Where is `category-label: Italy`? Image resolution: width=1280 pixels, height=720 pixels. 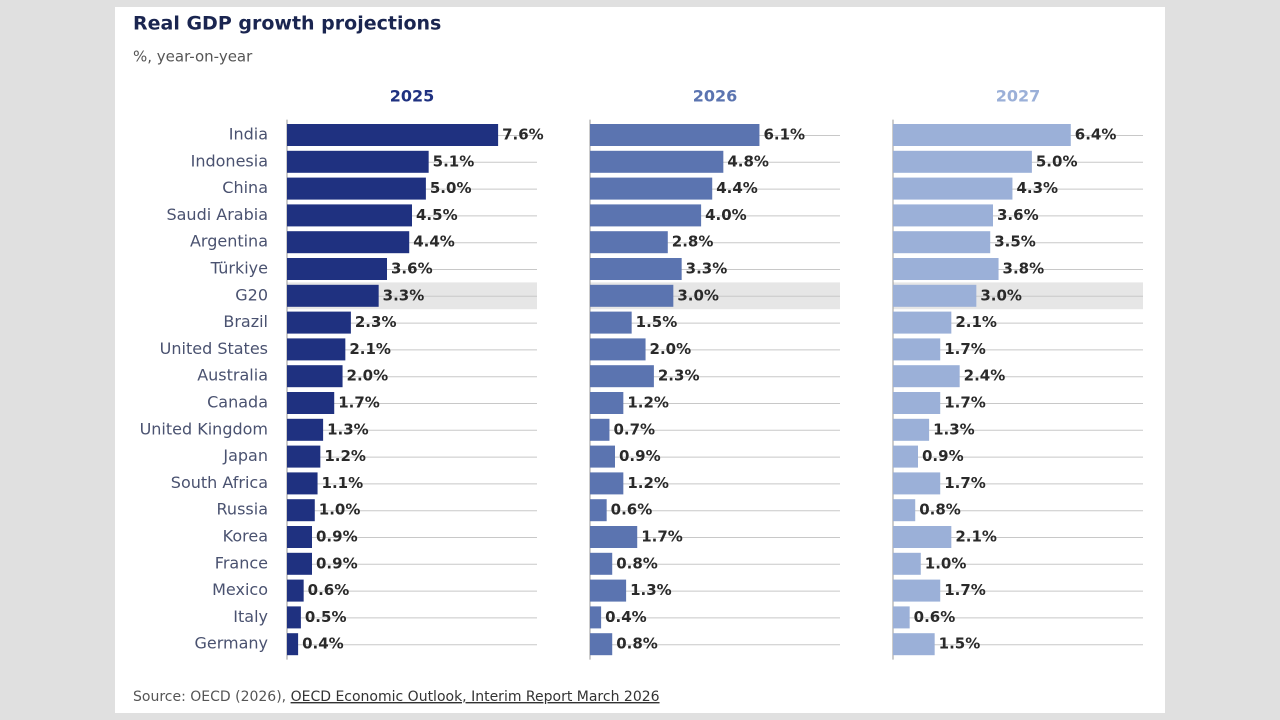
category-label: Italy is located at coordinates (250, 616).